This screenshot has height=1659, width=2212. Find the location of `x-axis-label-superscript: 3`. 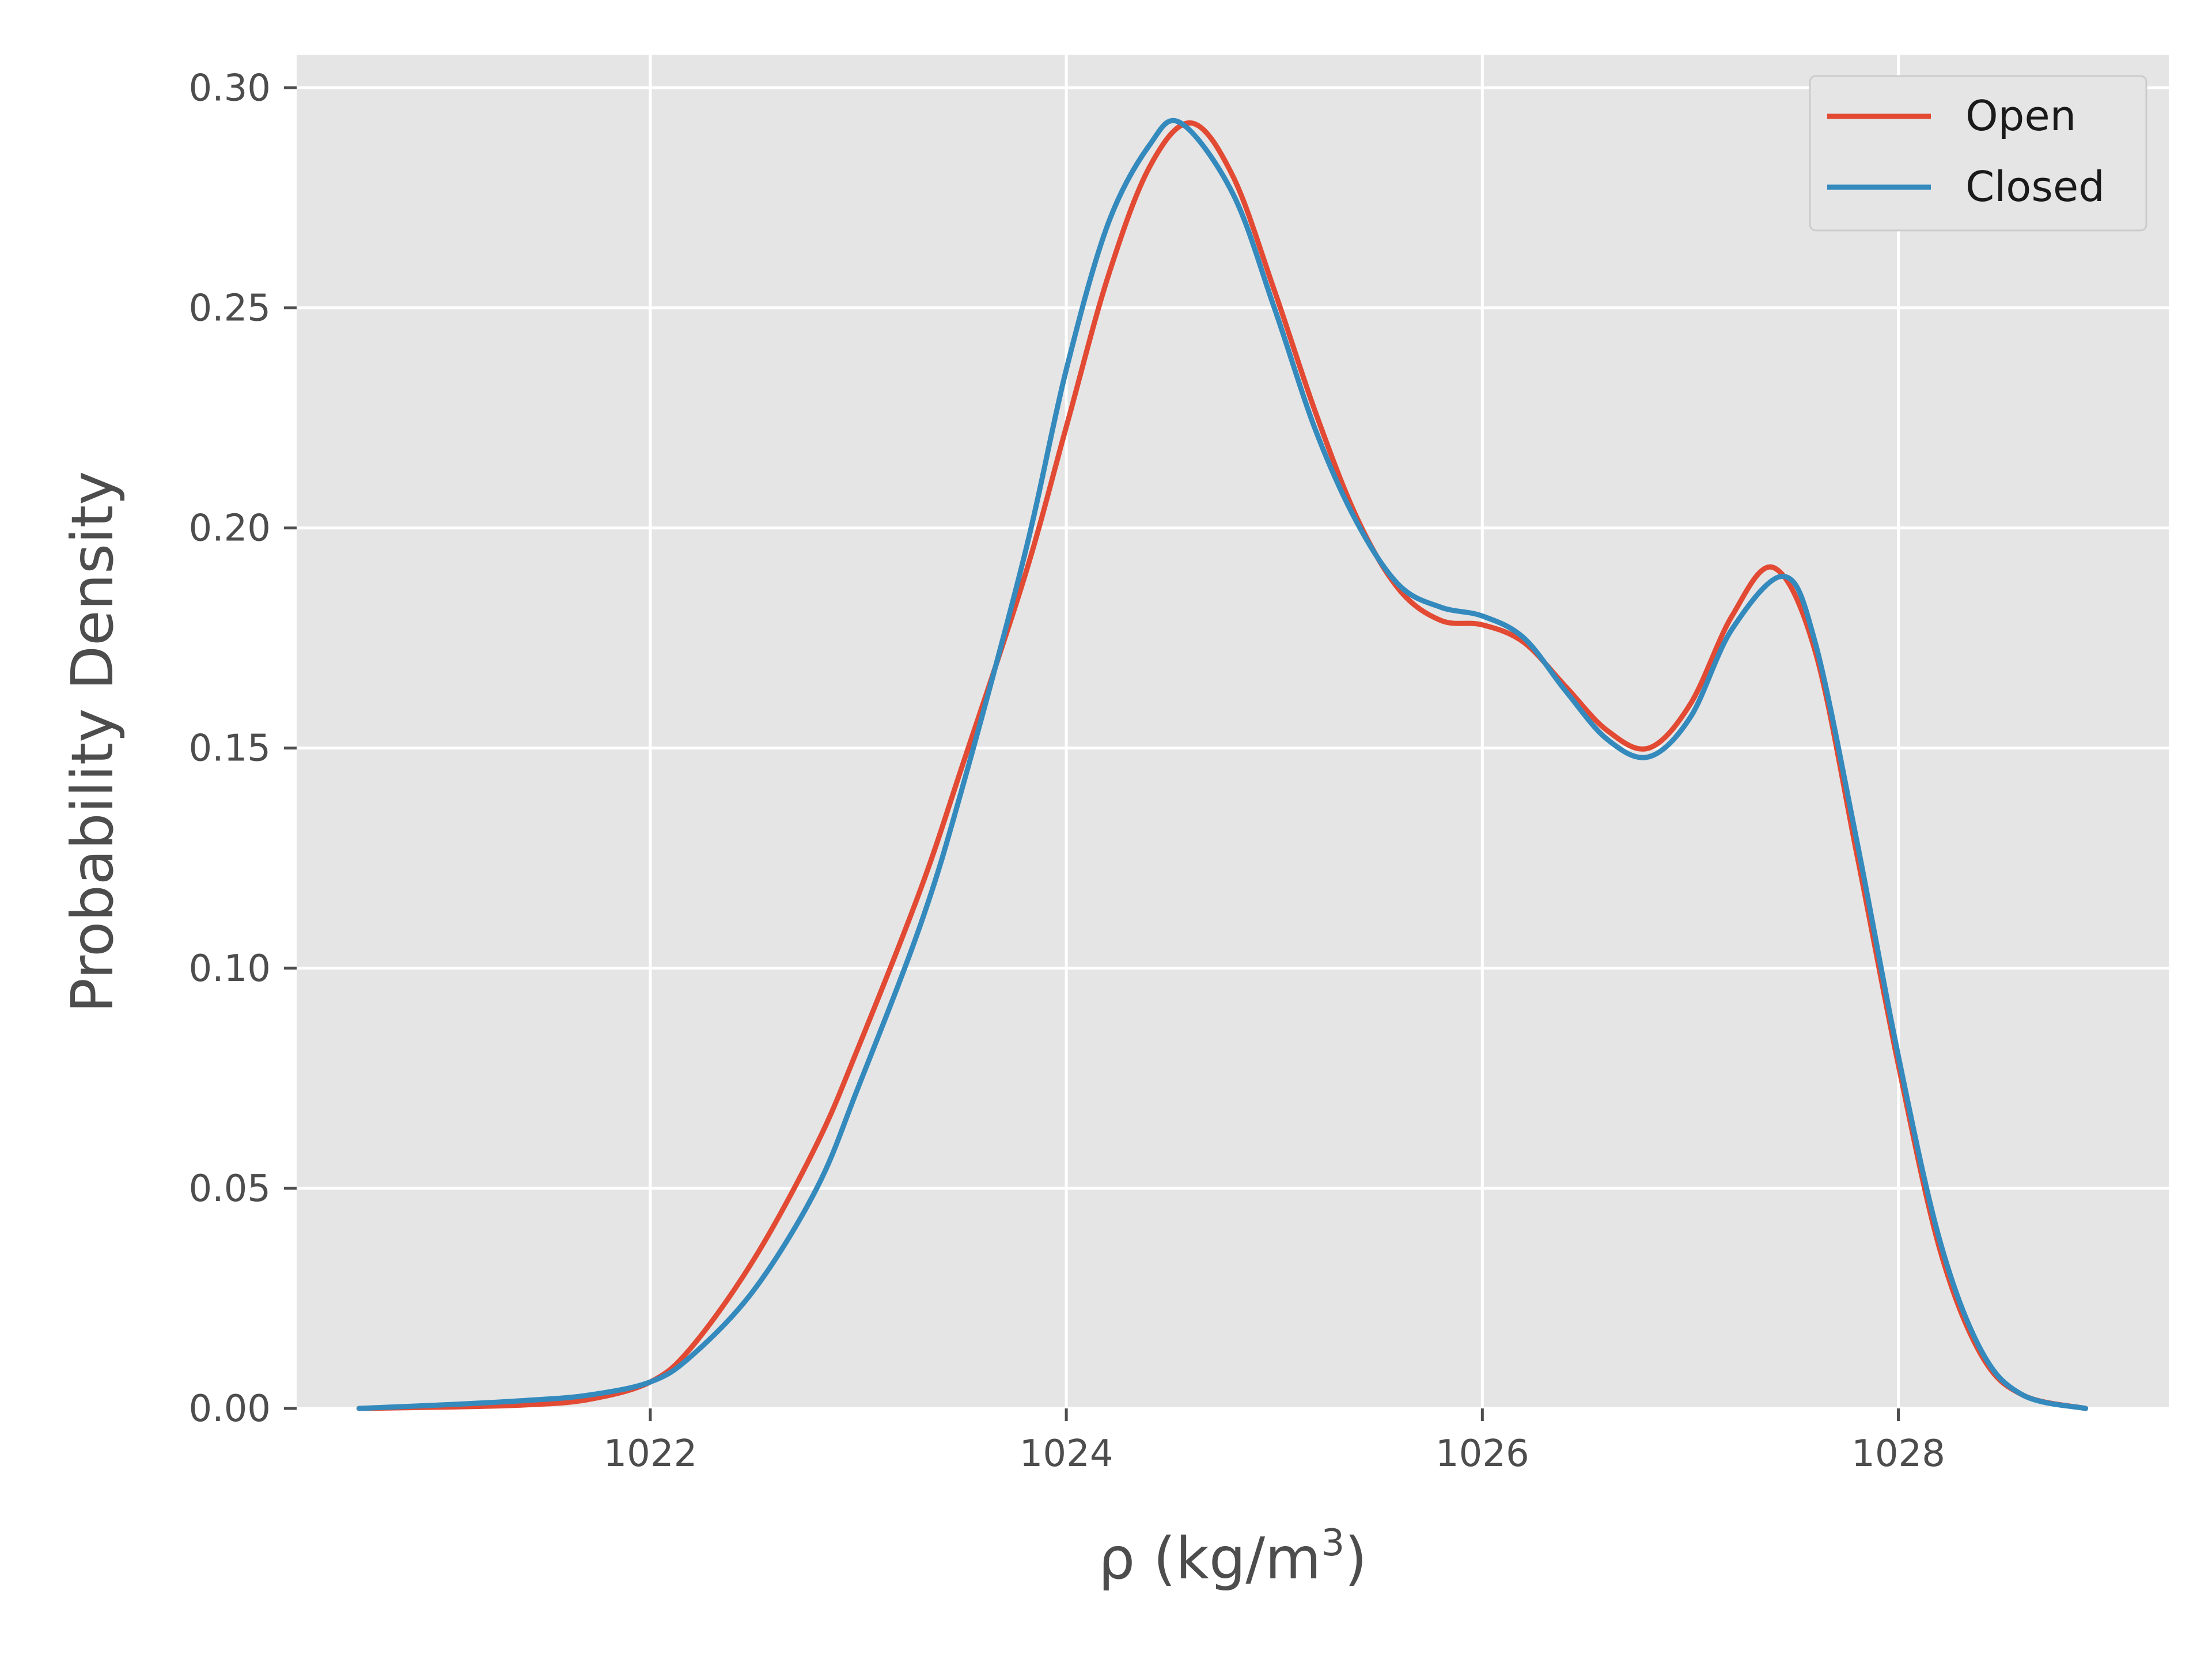

x-axis-label-superscript: 3 is located at coordinates (1333, 1543).